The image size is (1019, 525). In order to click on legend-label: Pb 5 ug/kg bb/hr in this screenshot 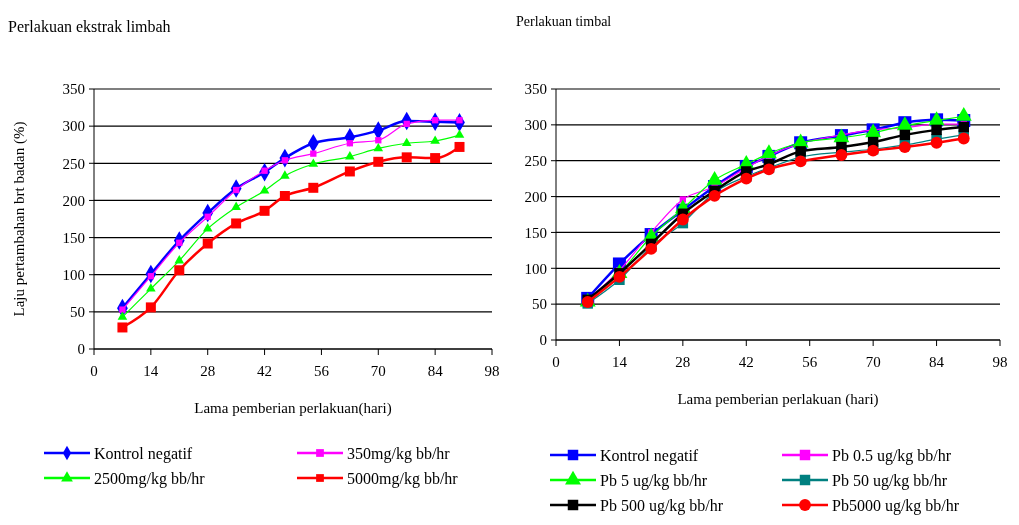, I will do `click(654, 480)`.